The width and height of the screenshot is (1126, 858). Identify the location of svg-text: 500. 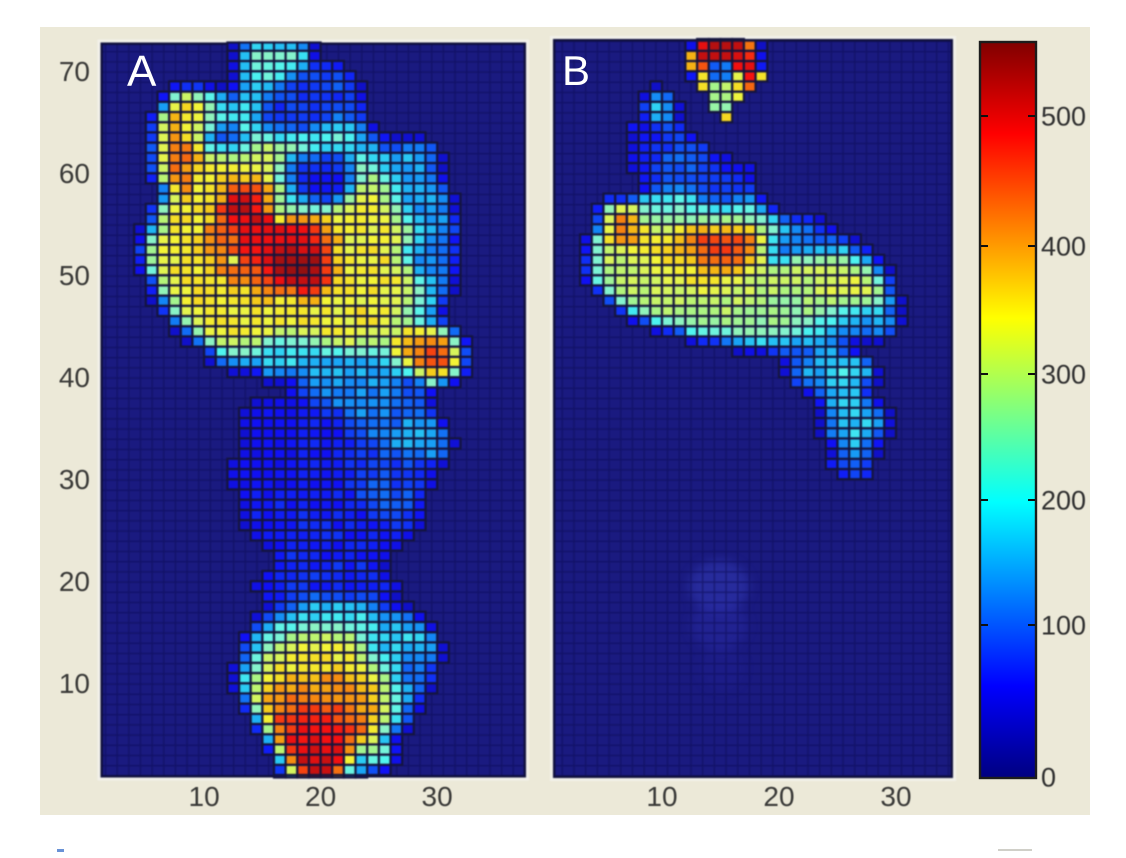
(1063, 117).